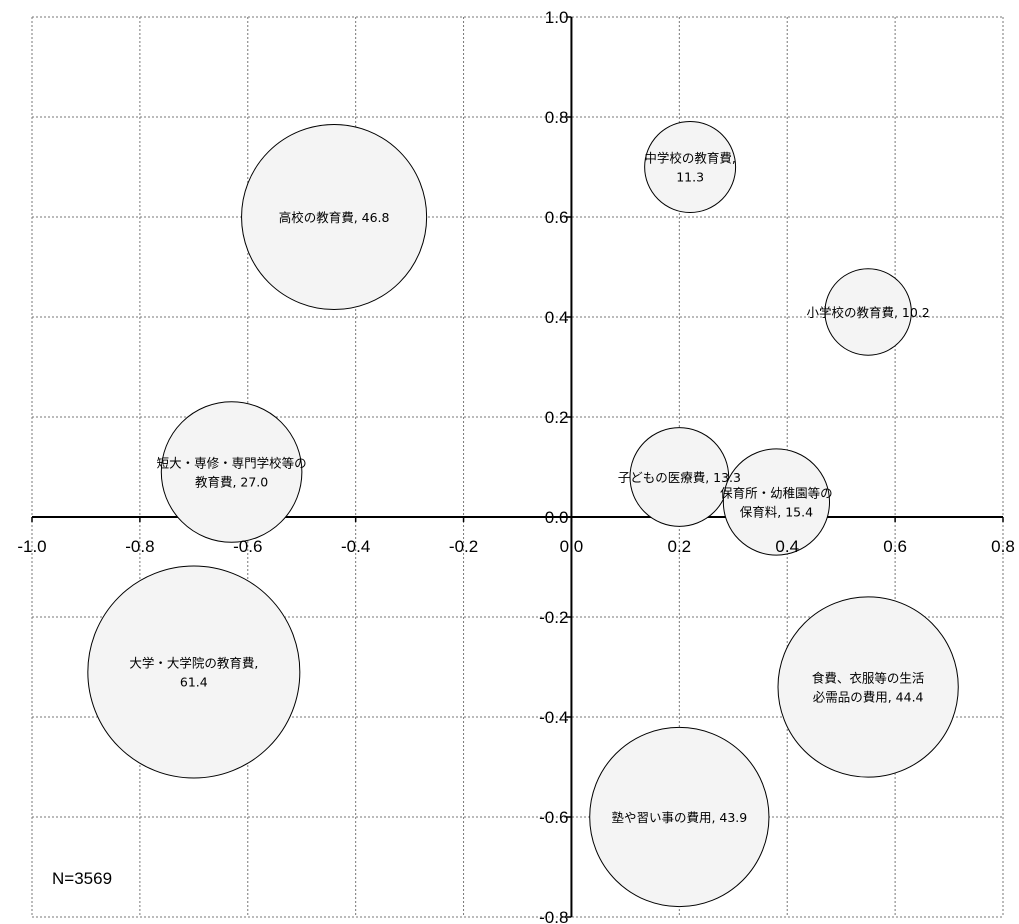 This screenshot has width=1019, height=924. Describe the element at coordinates (553, 817) in the screenshot. I see `y-tick-label-8: -0.6` at that location.